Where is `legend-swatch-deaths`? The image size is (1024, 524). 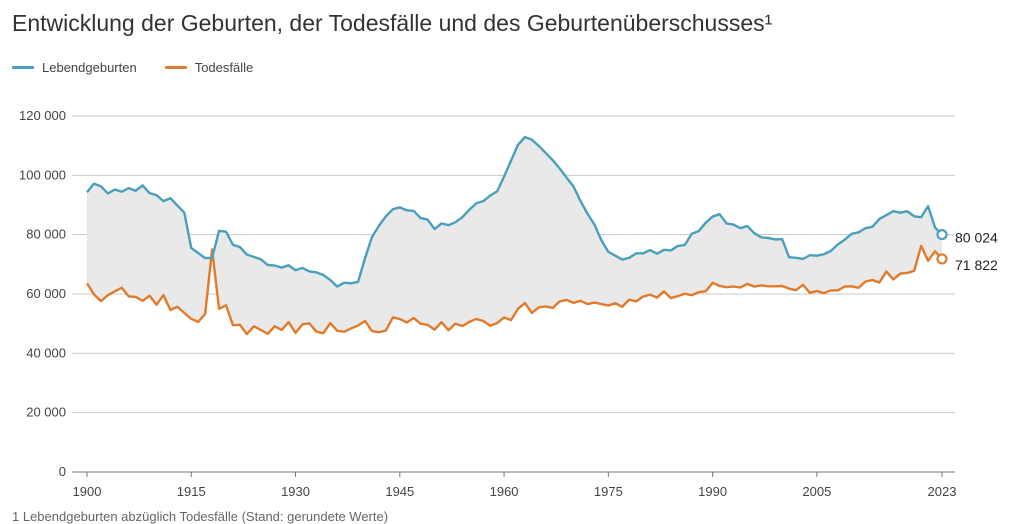
legend-swatch-deaths is located at coordinates (175, 67).